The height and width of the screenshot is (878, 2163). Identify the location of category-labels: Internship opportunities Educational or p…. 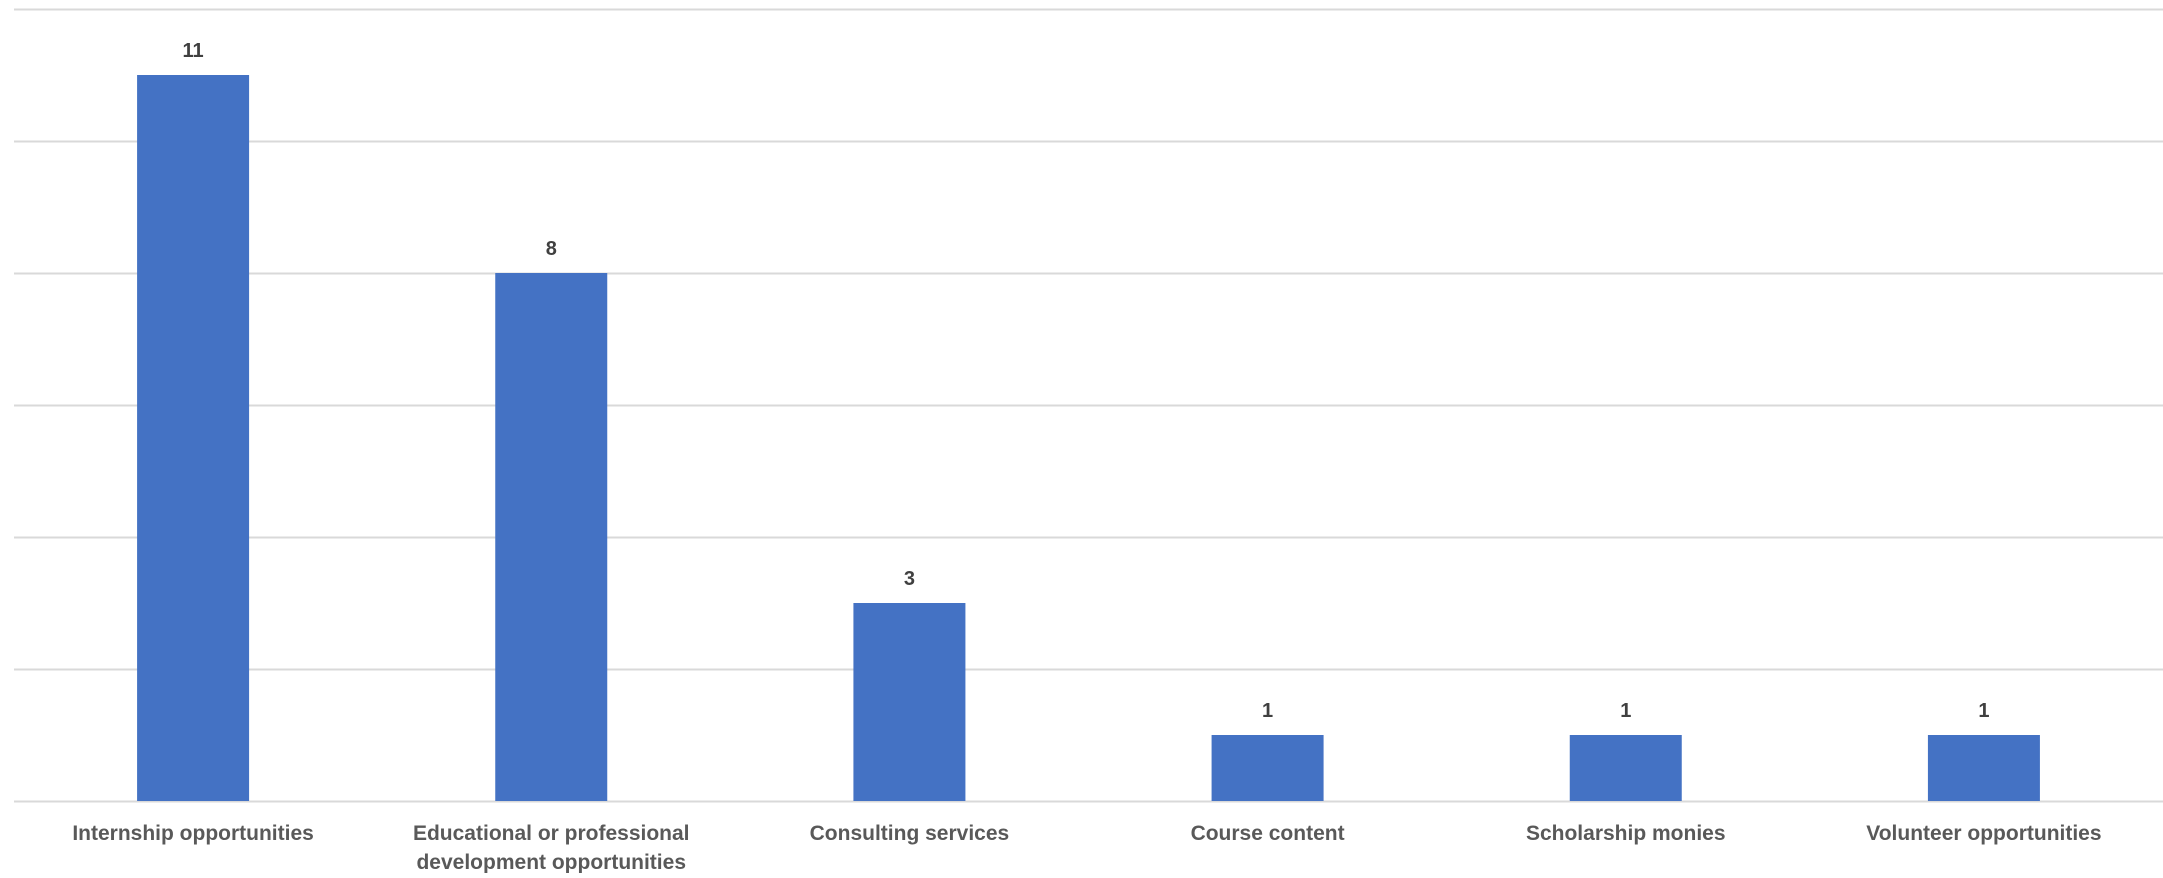
(1086, 848).